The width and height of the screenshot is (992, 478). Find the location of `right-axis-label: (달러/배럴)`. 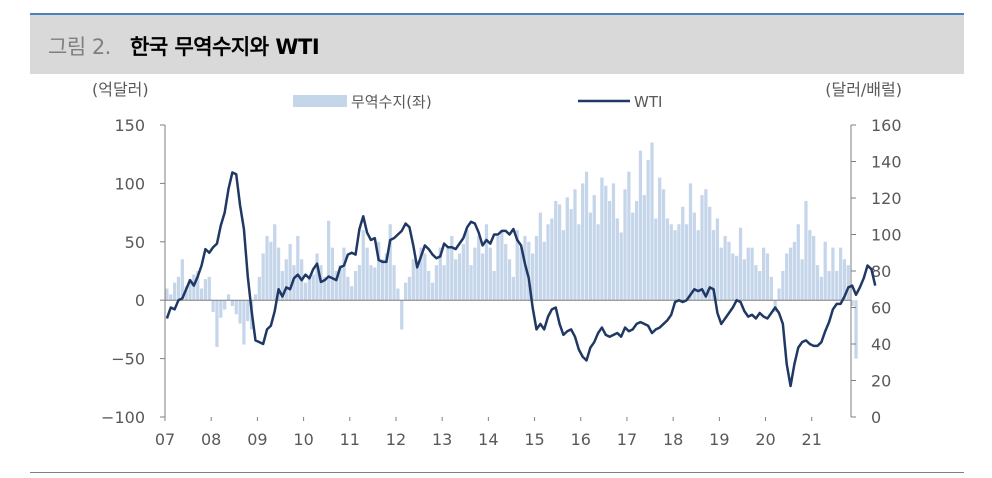

right-axis-label: (달러/배럴) is located at coordinates (863, 89).